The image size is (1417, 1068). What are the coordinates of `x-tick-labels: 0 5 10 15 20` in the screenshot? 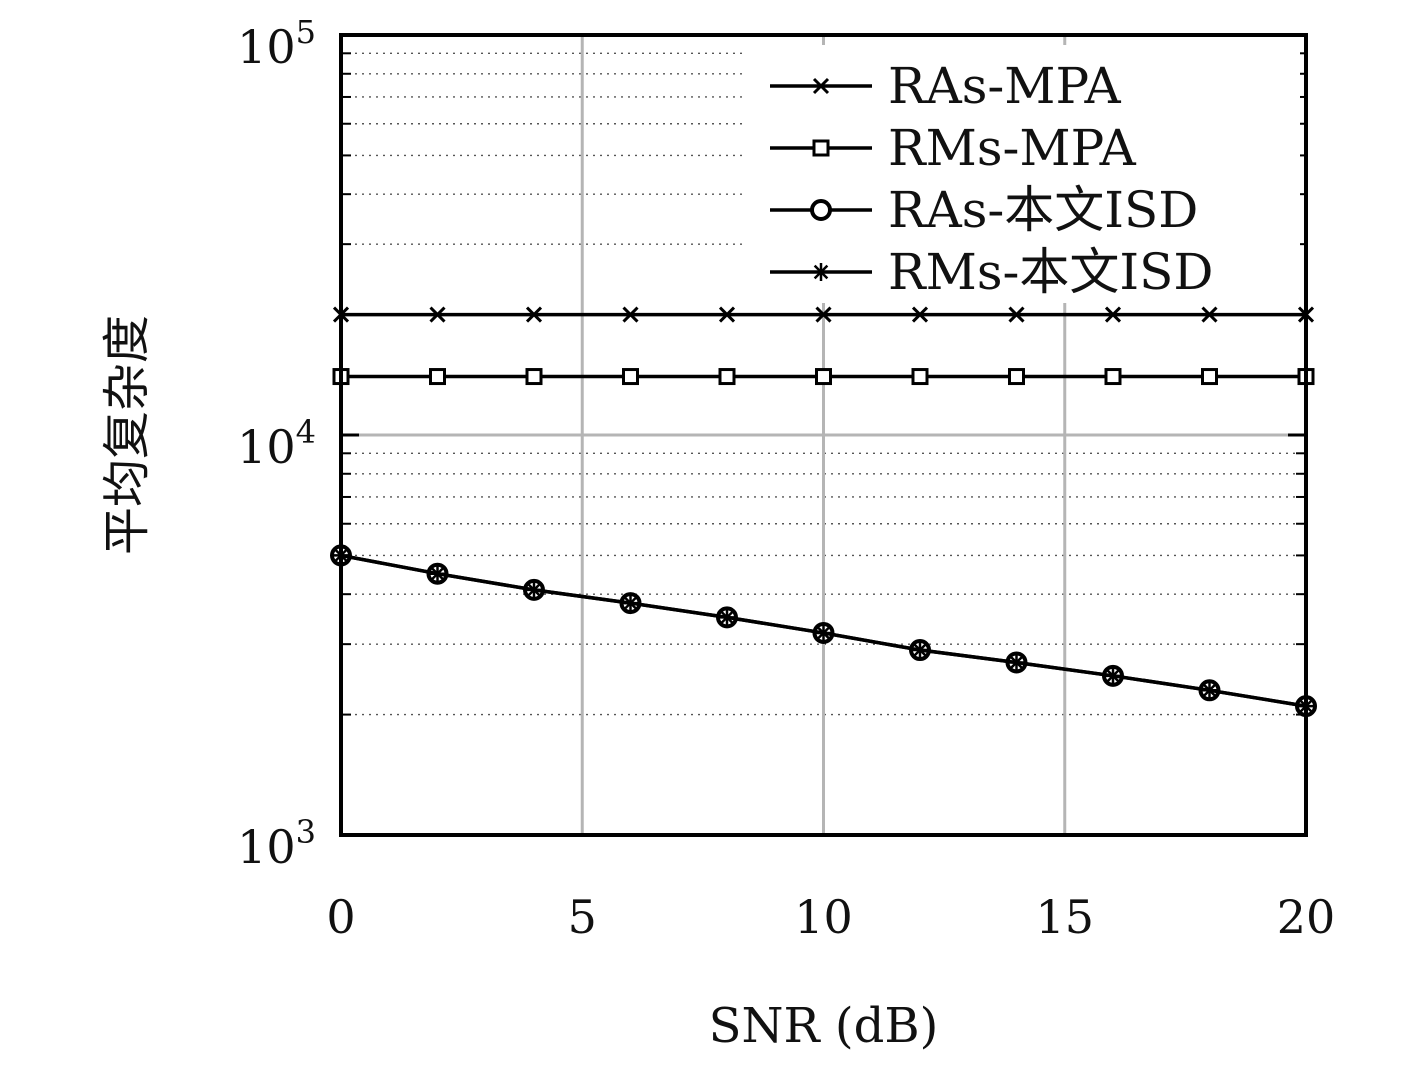 It's located at (830, 917).